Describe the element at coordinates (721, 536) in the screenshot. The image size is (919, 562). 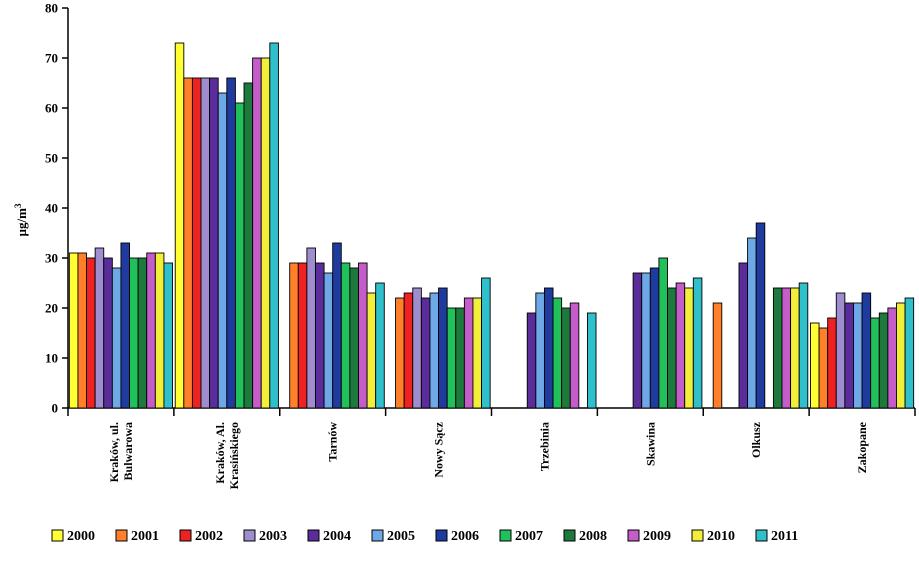
I see `legend-label-2010: 2010` at that location.